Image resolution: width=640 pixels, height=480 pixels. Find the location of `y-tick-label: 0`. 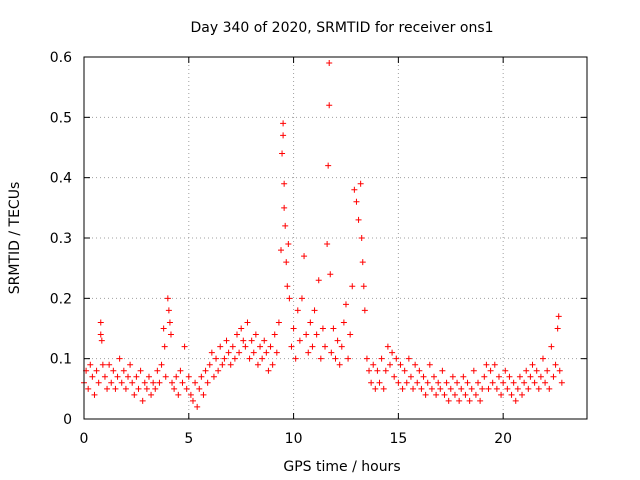

y-tick-label: 0 is located at coordinates (67, 420).